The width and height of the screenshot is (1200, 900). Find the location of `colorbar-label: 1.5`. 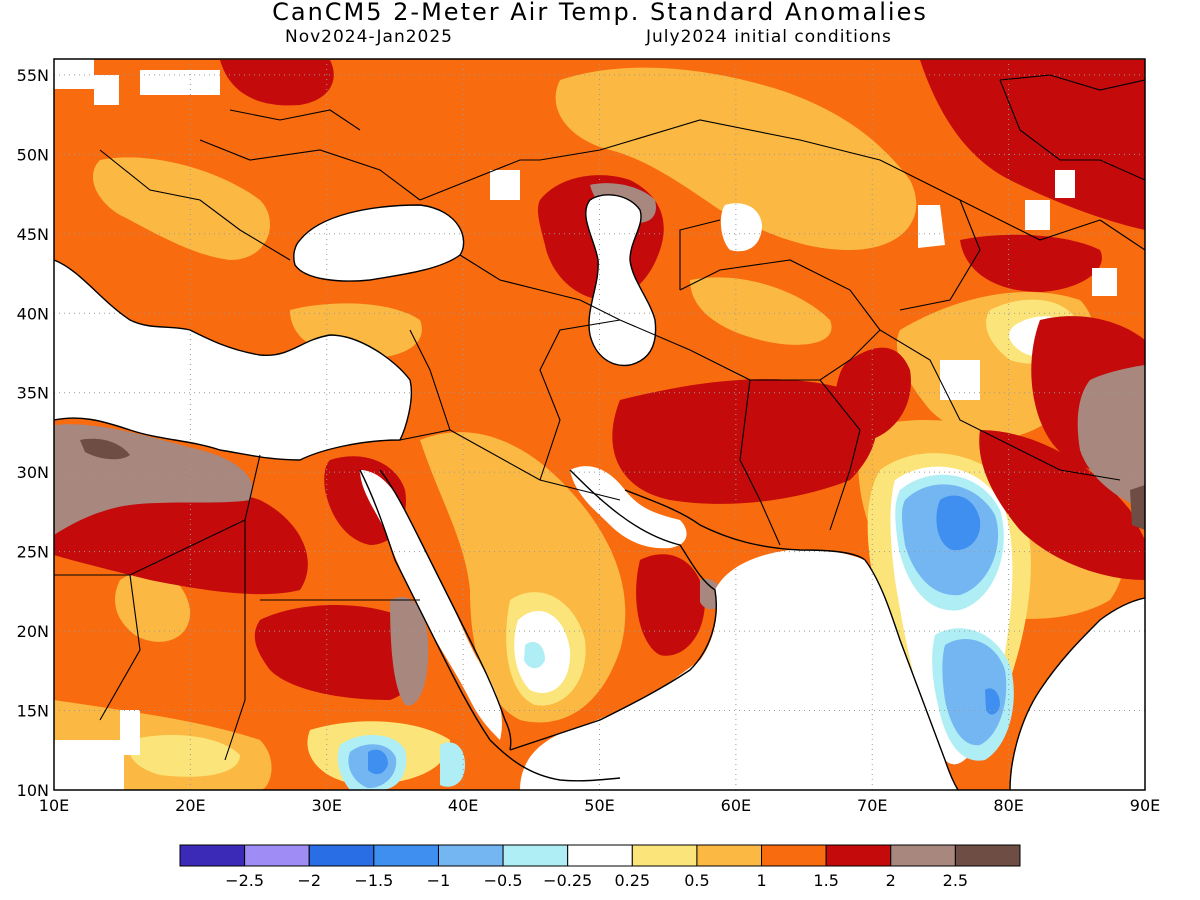

colorbar-label: 1.5 is located at coordinates (825, 880).